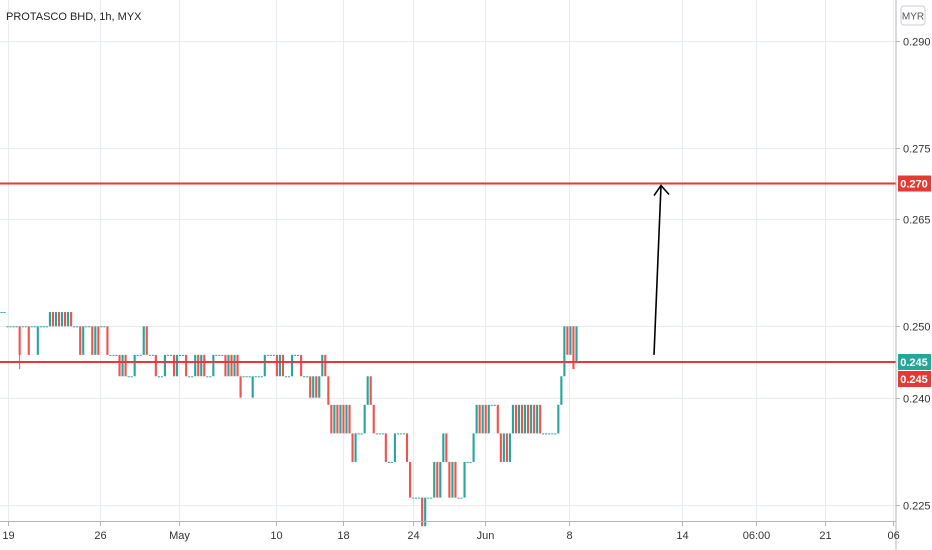 The image size is (932, 550). I want to click on last-price-badge-label: 0.245, so click(914, 363).